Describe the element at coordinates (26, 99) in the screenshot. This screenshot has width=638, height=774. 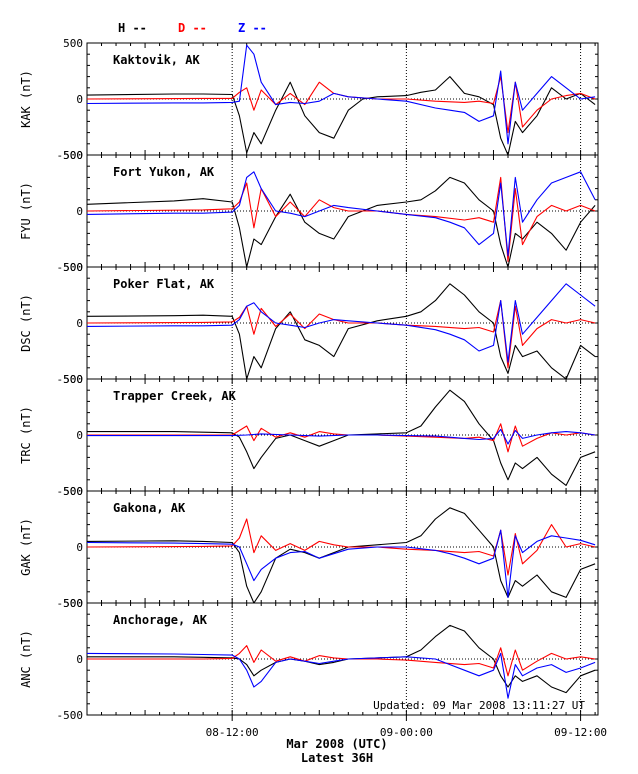
I see `y-axis-label: KAK (nT)` at that location.